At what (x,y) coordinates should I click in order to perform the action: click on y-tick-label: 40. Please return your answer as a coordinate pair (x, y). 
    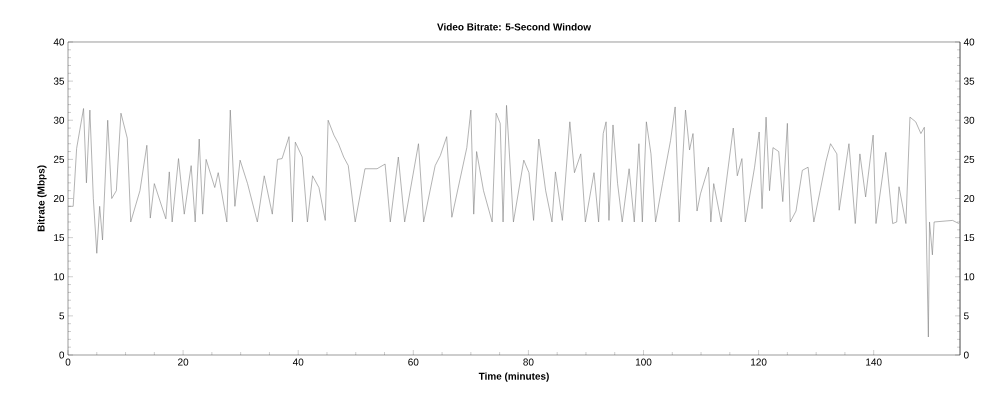
    Looking at the image, I should click on (59, 42).